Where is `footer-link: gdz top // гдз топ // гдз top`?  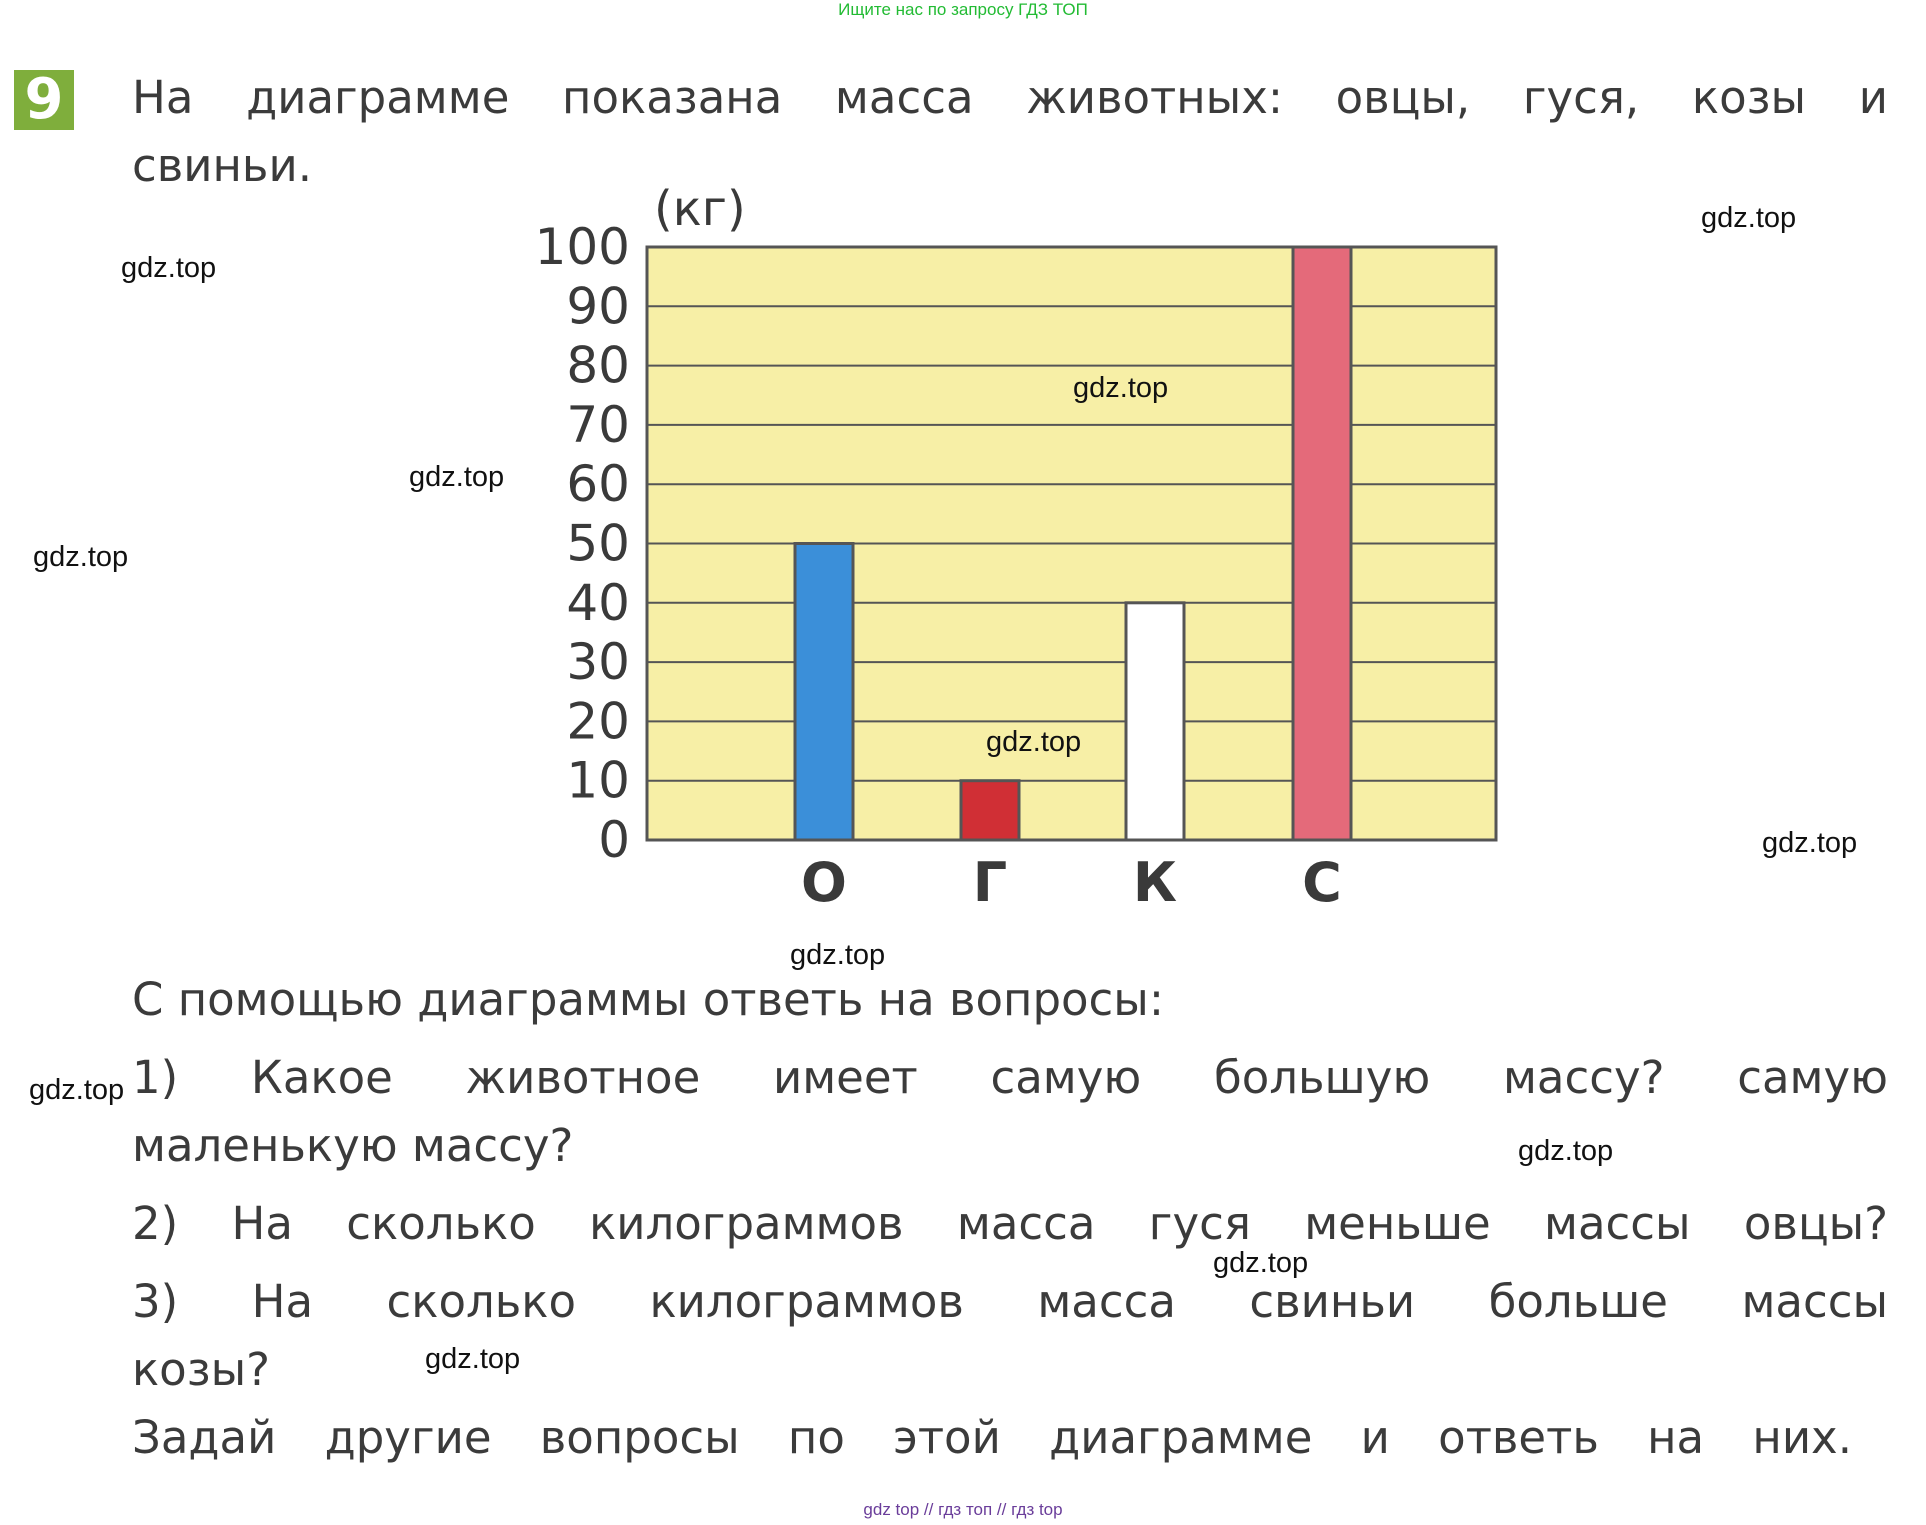
footer-link: gdz top // гдз топ // гдз top is located at coordinates (963, 1509).